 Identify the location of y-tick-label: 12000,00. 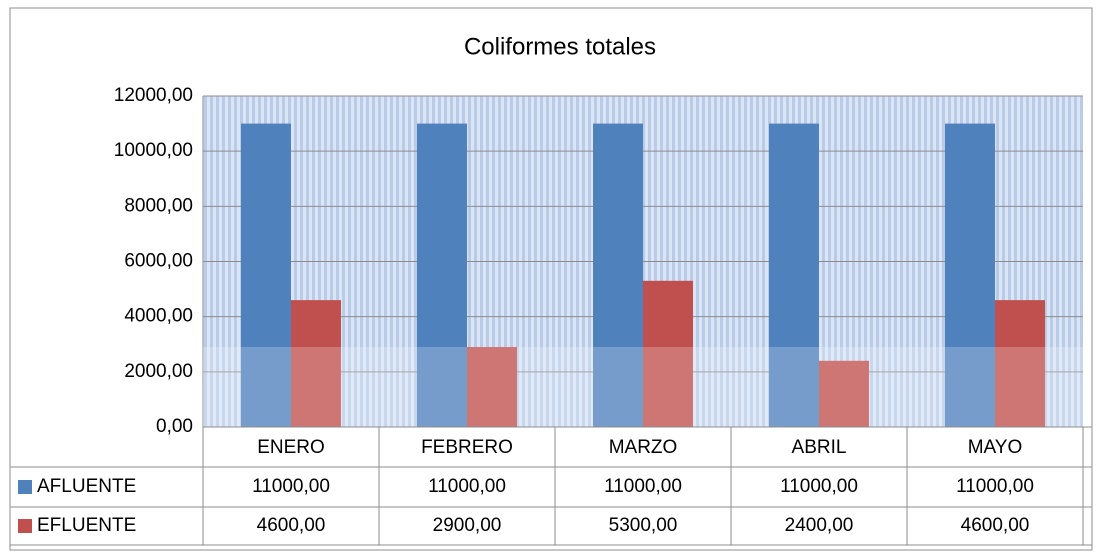
(153, 95).